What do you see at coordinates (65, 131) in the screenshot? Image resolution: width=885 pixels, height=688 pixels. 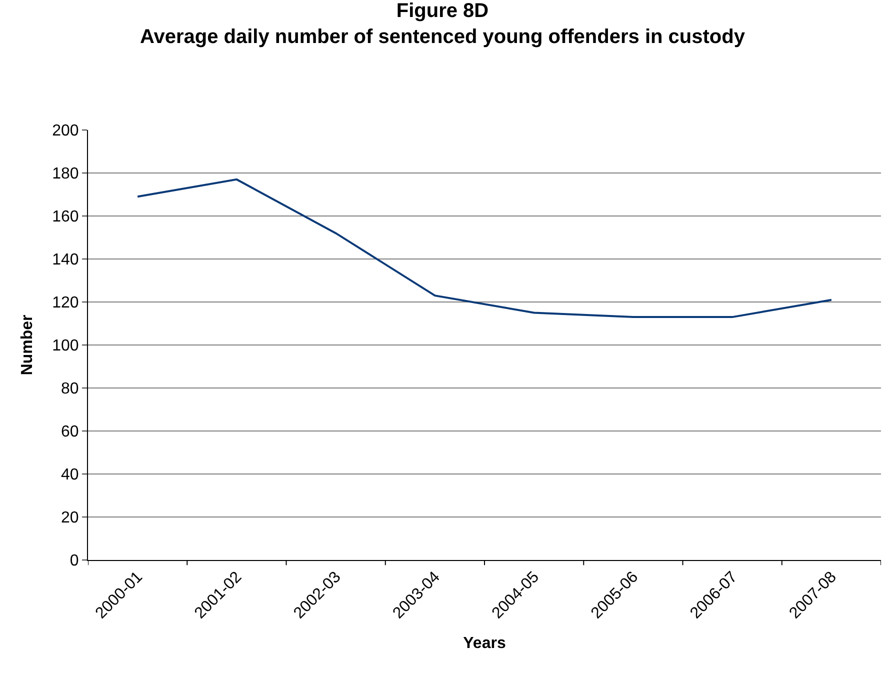 I see `y-tick-label: 200` at bounding box center [65, 131].